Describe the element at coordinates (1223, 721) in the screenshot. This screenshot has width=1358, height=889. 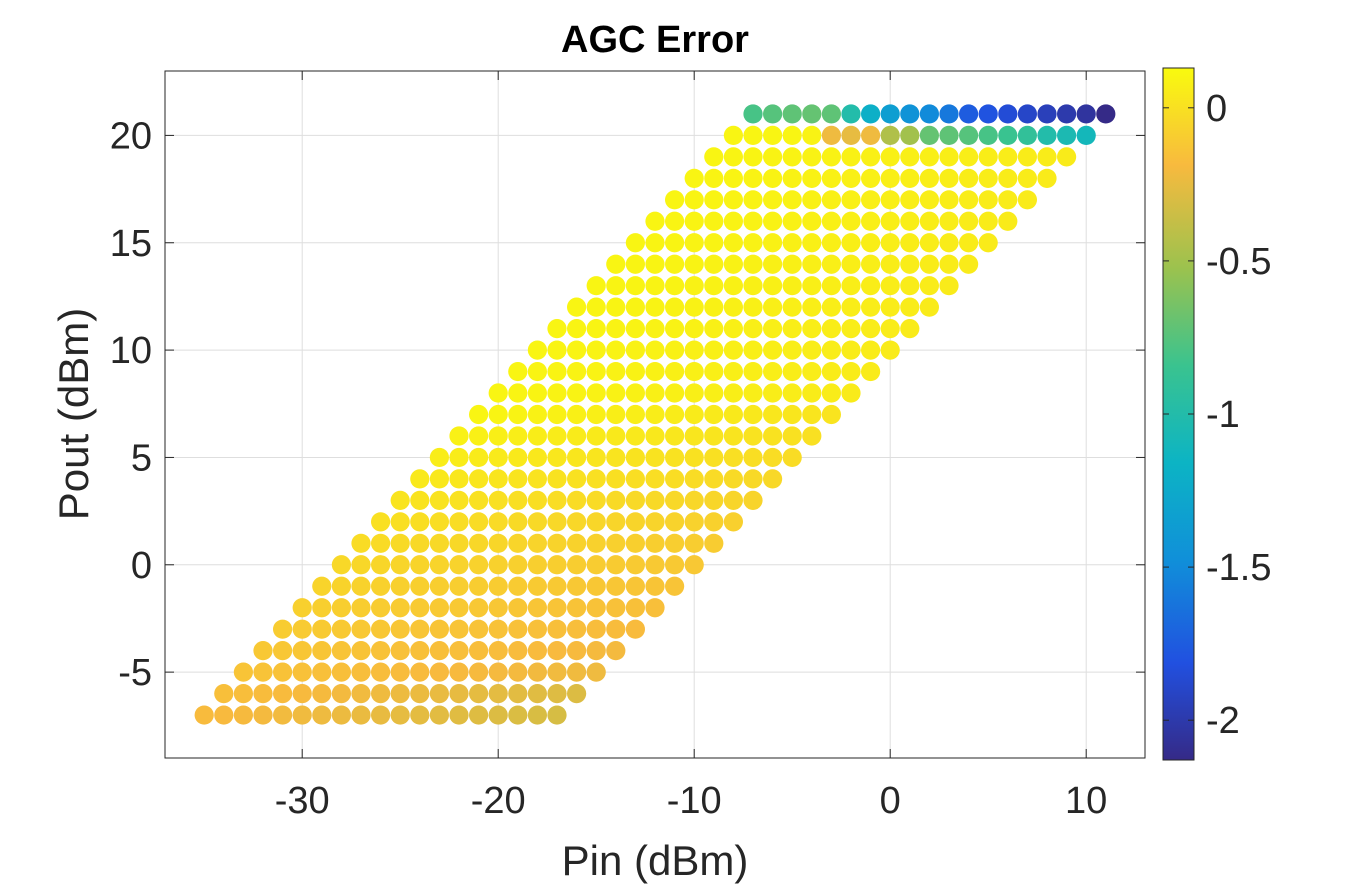
I see `colorbar-tick-label: -2` at that location.